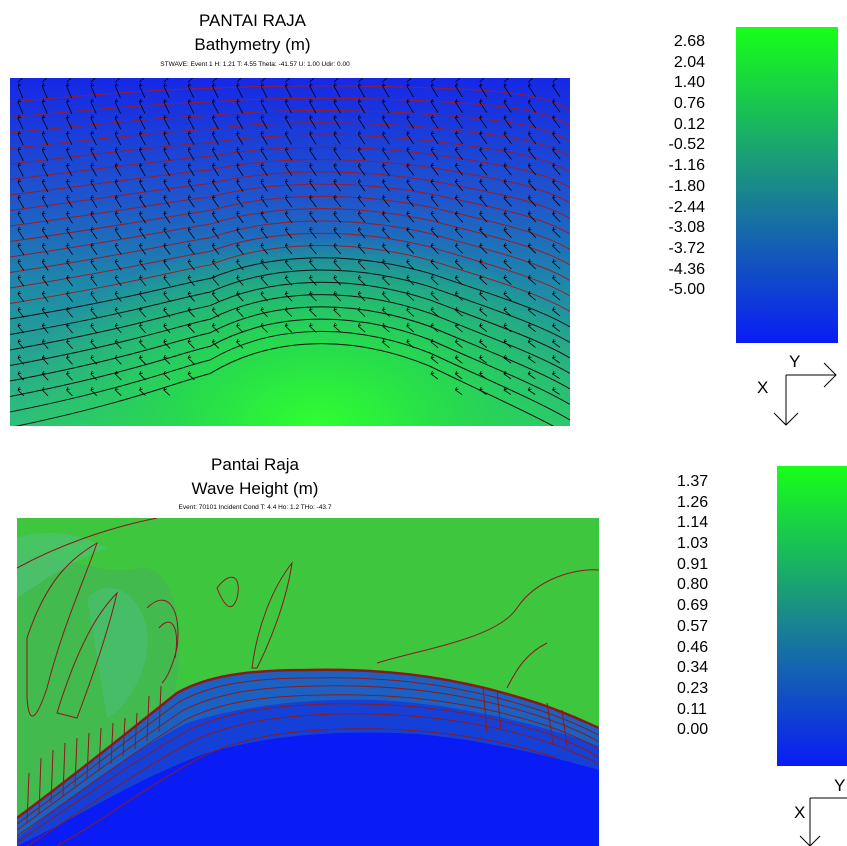 This screenshot has width=847, height=846. What do you see at coordinates (252, 44) in the screenshot?
I see `chart1-subtitle: Bathymetry (m)` at bounding box center [252, 44].